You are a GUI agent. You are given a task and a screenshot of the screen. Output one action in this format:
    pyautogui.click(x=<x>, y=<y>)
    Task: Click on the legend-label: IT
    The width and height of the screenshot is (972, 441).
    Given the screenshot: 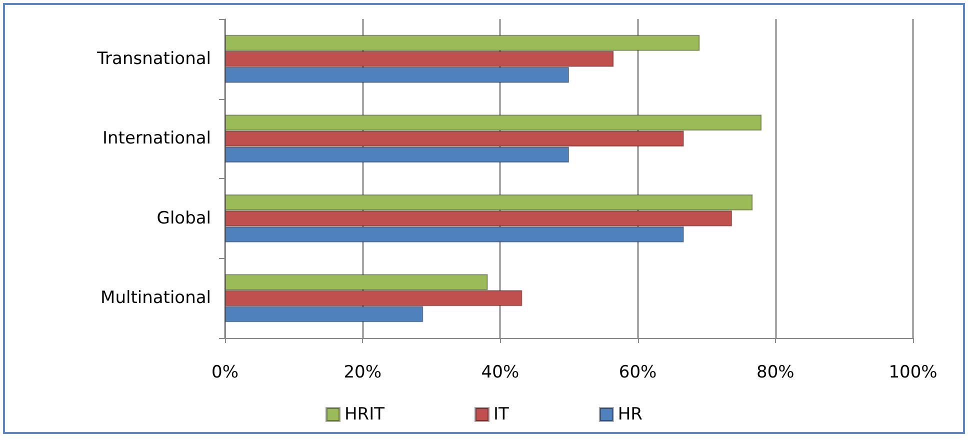 What is the action you would take?
    pyautogui.click(x=502, y=414)
    